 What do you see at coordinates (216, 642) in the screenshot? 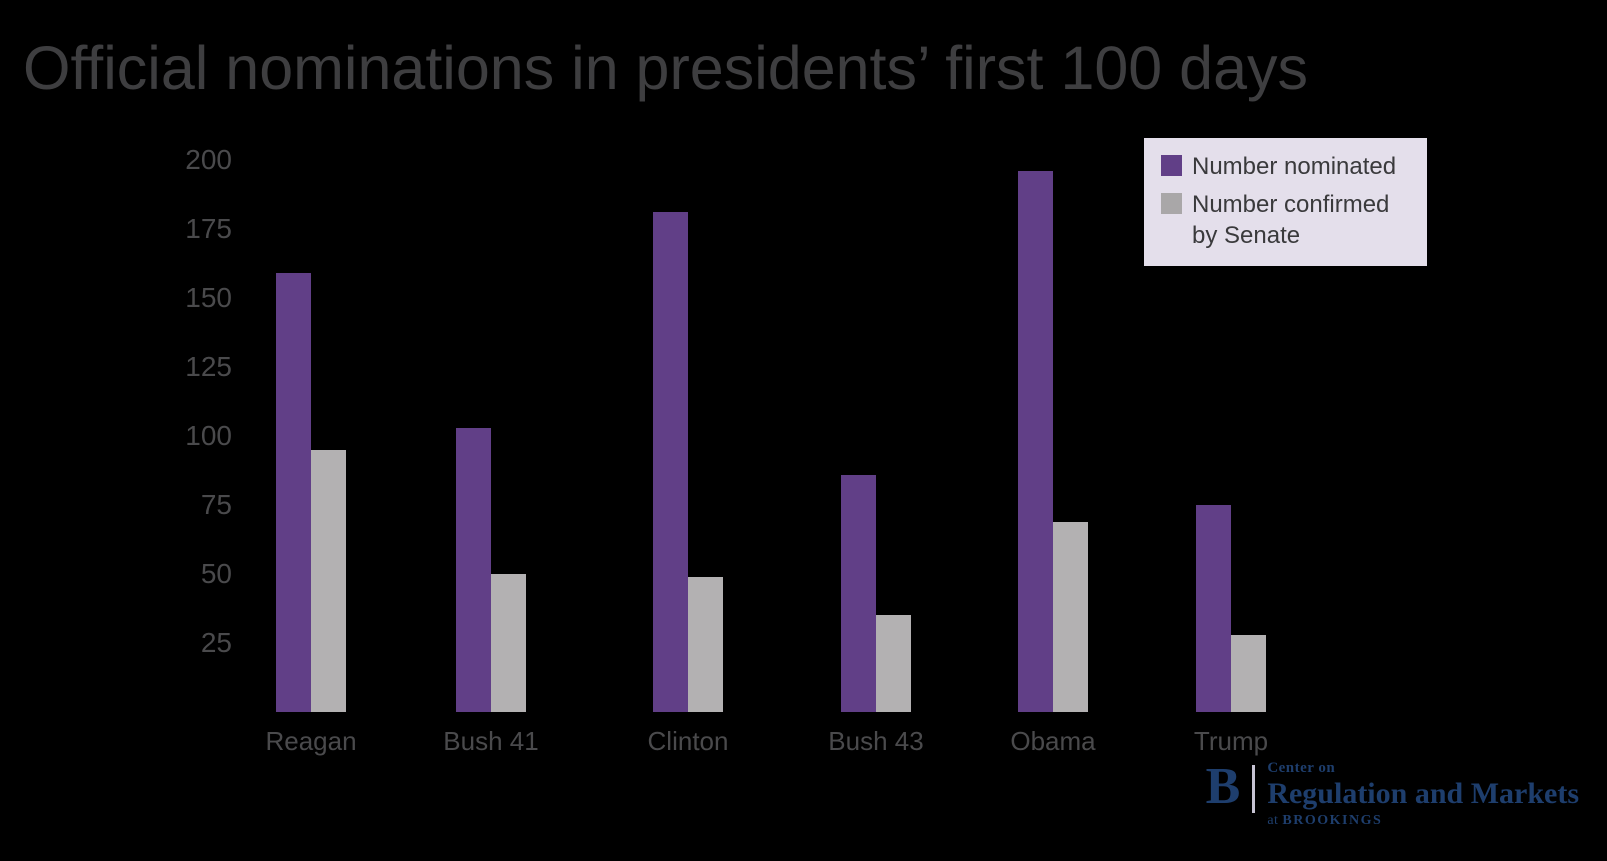
I see `y-axis-tick-25: 25` at bounding box center [216, 642].